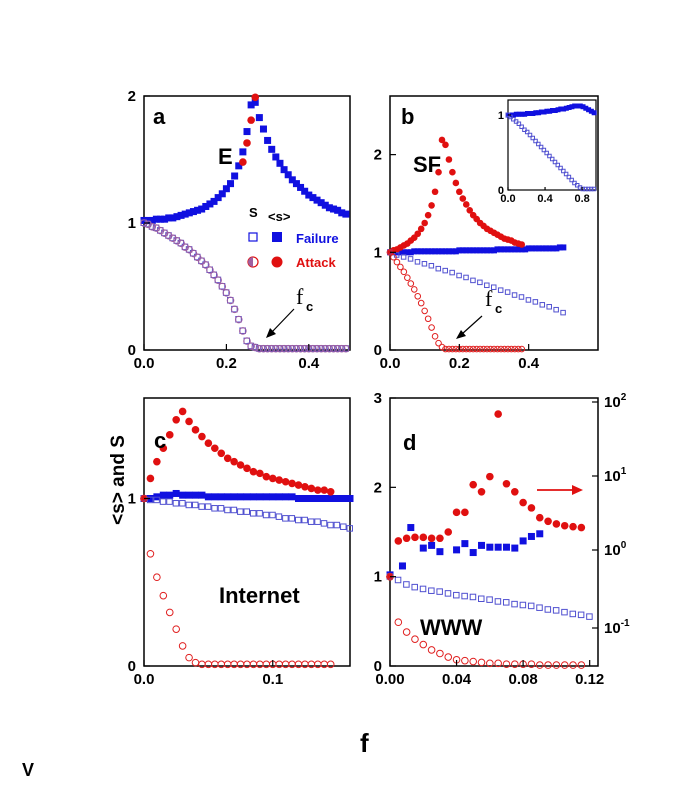 The width and height of the screenshot is (692, 803). I want to click on panel-a-fc-annotation: f c, so click(289, 311).